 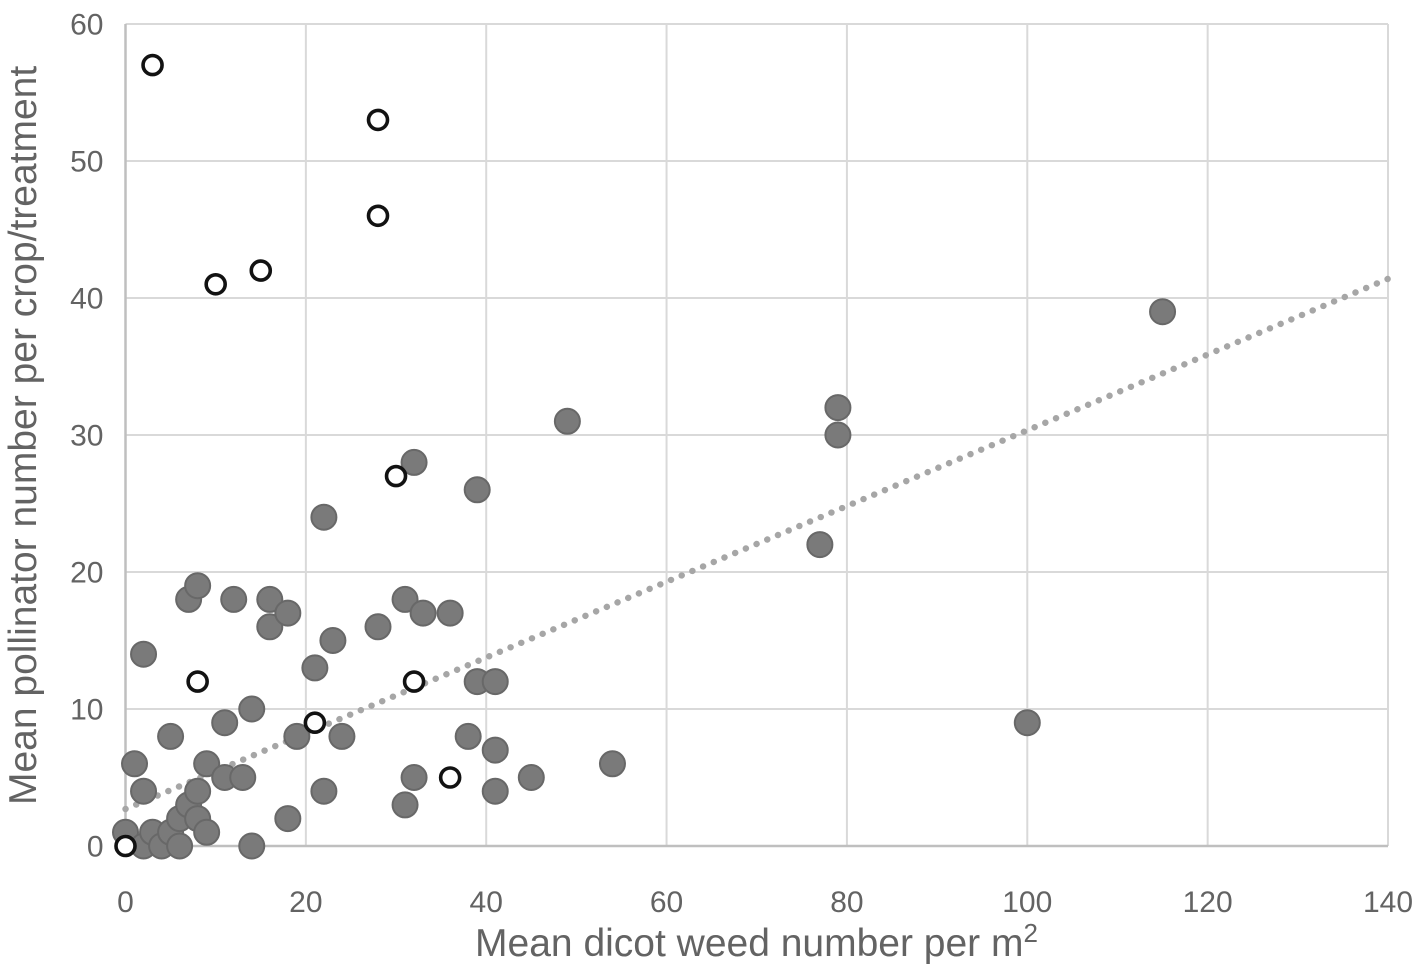 I want to click on y-tick-label: 40, so click(x=86, y=299).